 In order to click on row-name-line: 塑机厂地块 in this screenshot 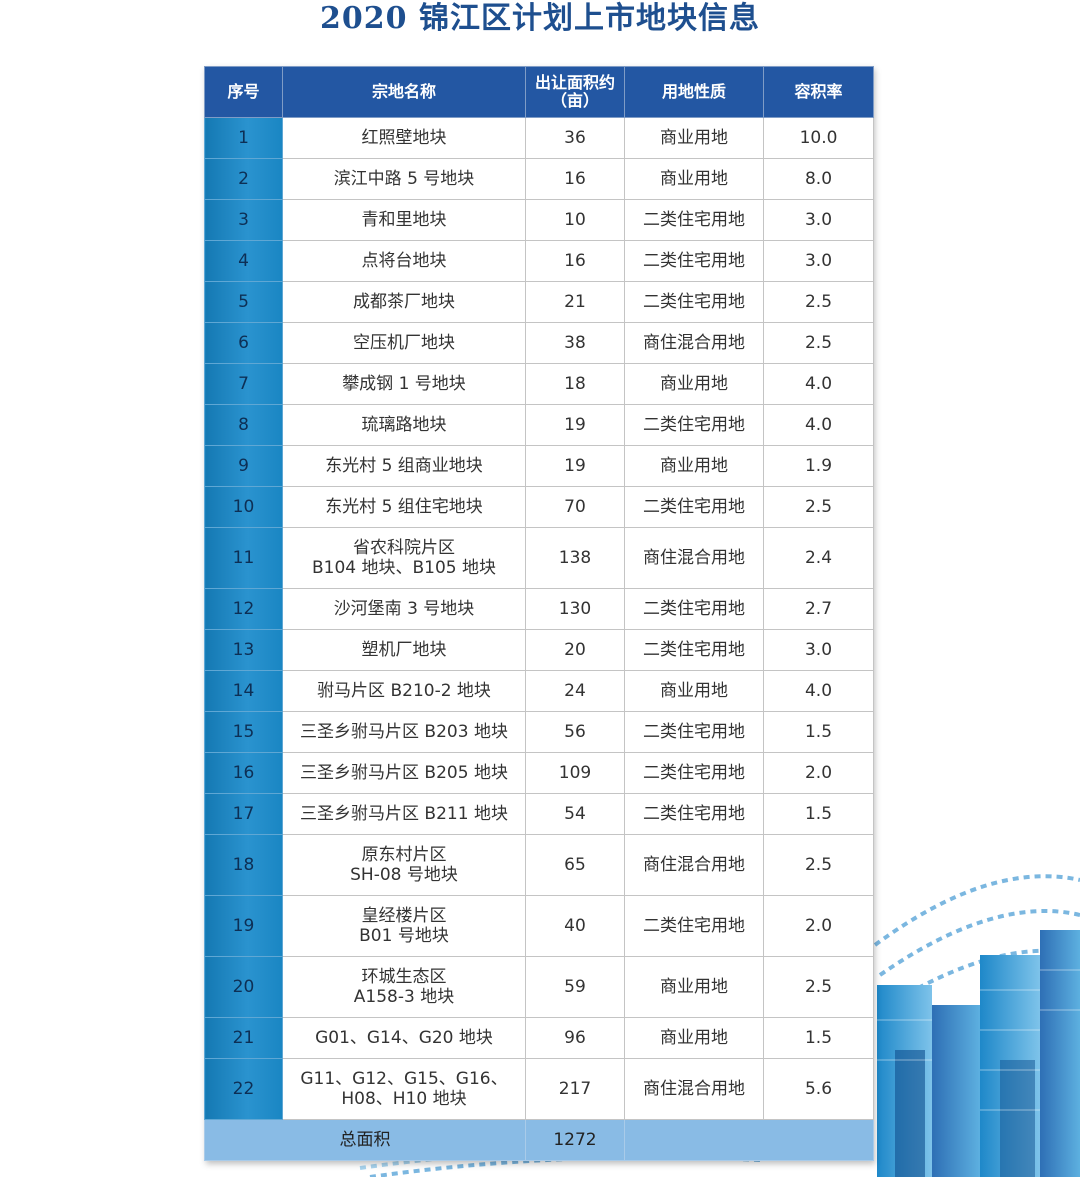, I will do `click(404, 650)`.